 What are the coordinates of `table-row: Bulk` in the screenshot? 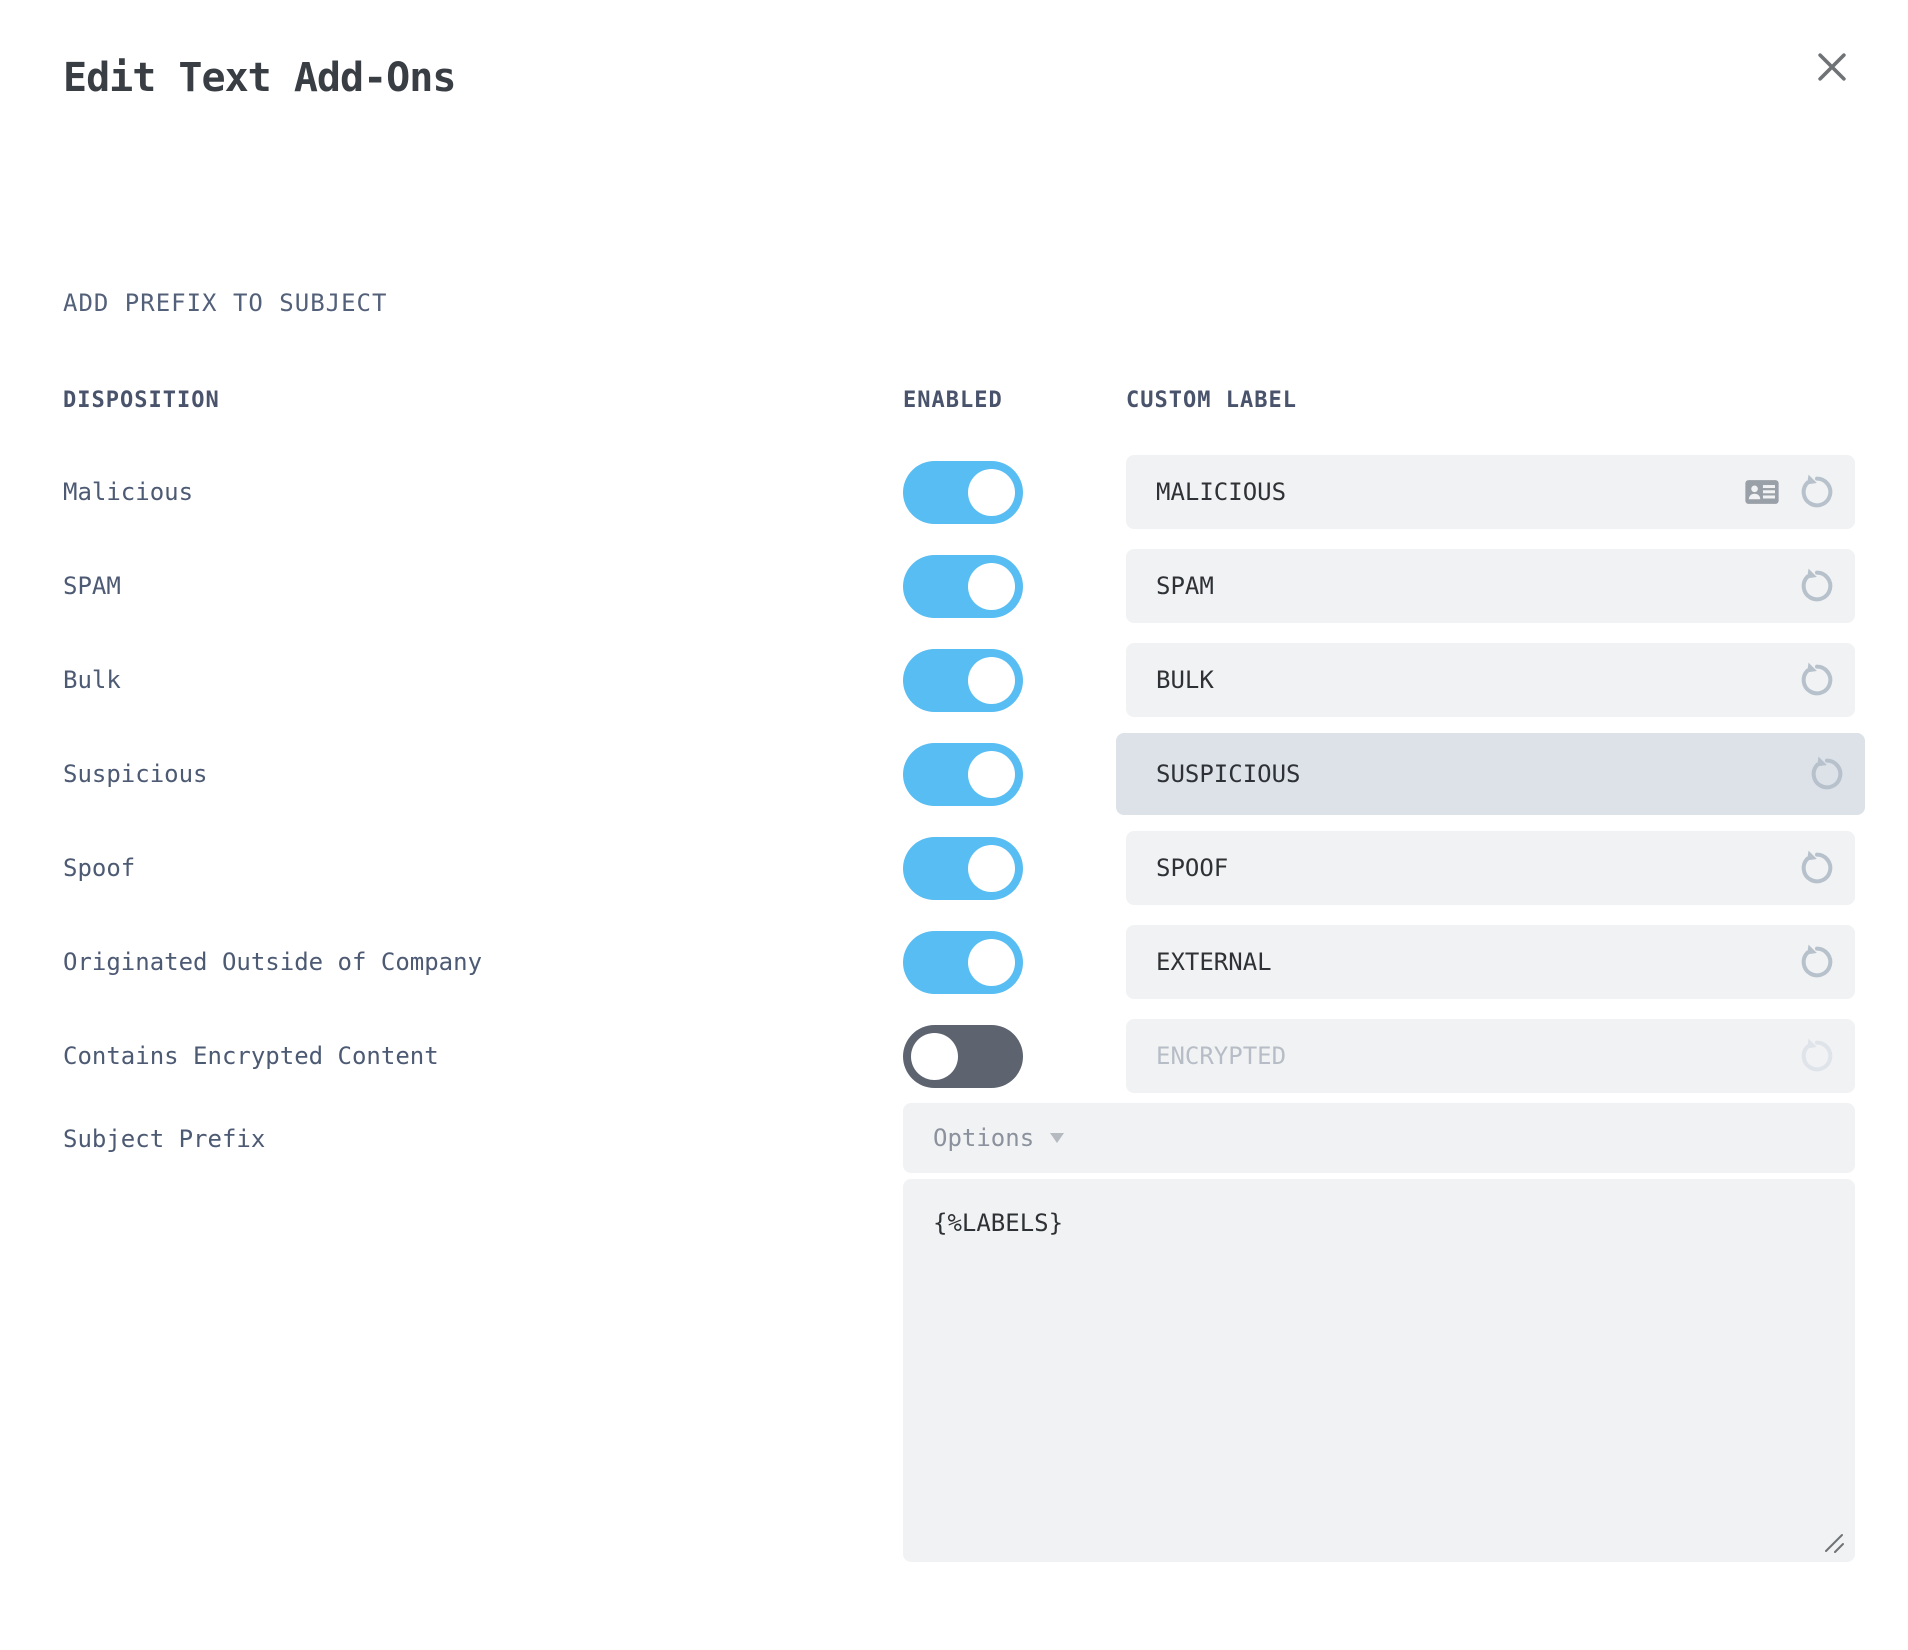 It's located at (959, 680).